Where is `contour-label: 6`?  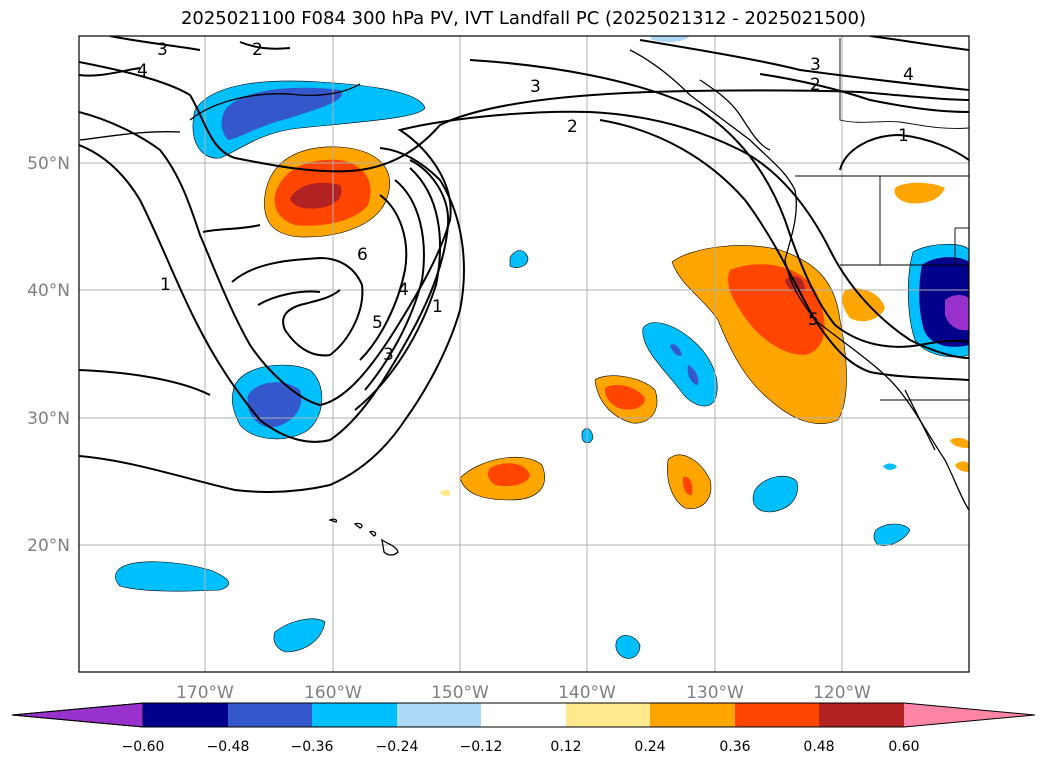 contour-label: 6 is located at coordinates (362, 255).